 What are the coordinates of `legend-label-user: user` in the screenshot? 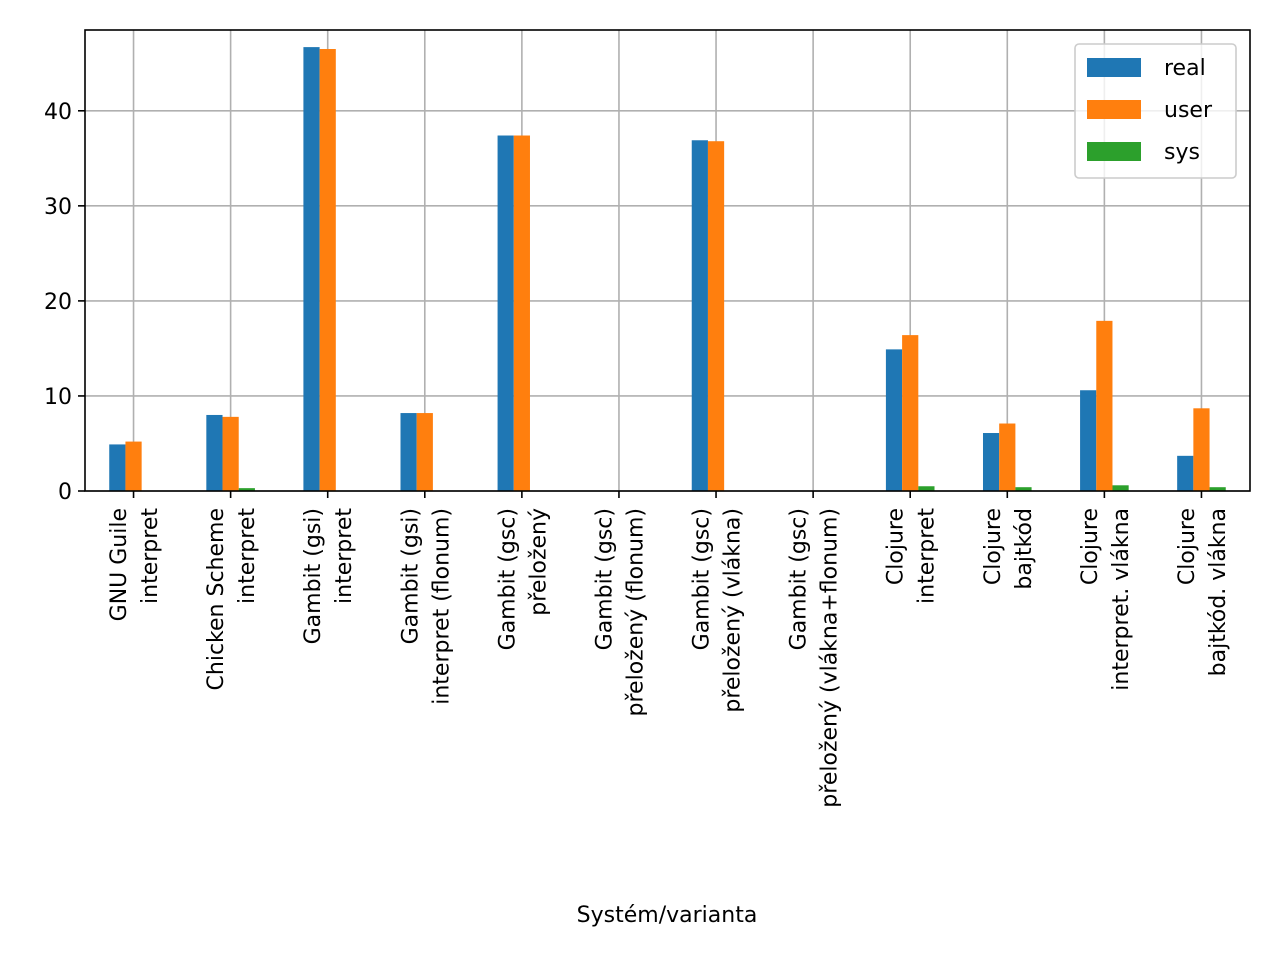 It's located at (1188, 110).